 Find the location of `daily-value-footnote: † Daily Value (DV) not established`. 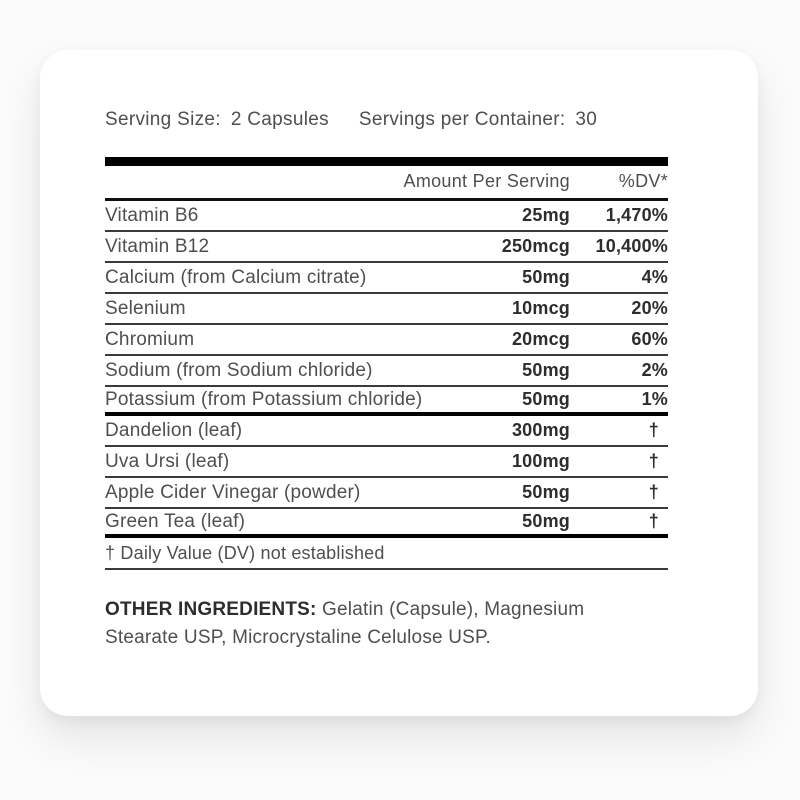

daily-value-footnote: † Daily Value (DV) not established is located at coordinates (386, 554).